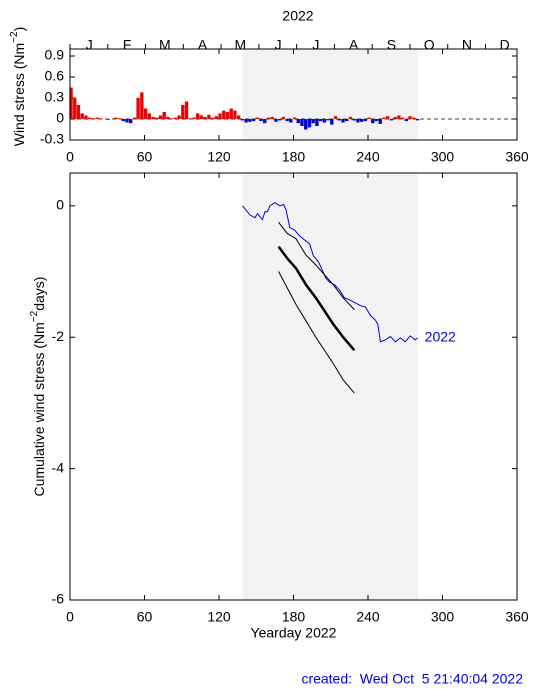 The width and height of the screenshot is (545, 700). I want to click on shade, so click(330, 94).